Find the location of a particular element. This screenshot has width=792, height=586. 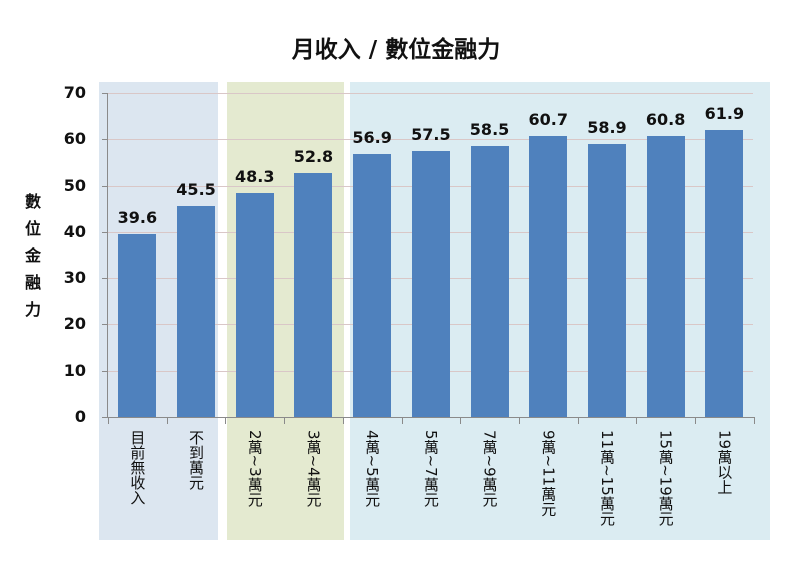

y-tick-label: 0 is located at coordinates (80, 416).